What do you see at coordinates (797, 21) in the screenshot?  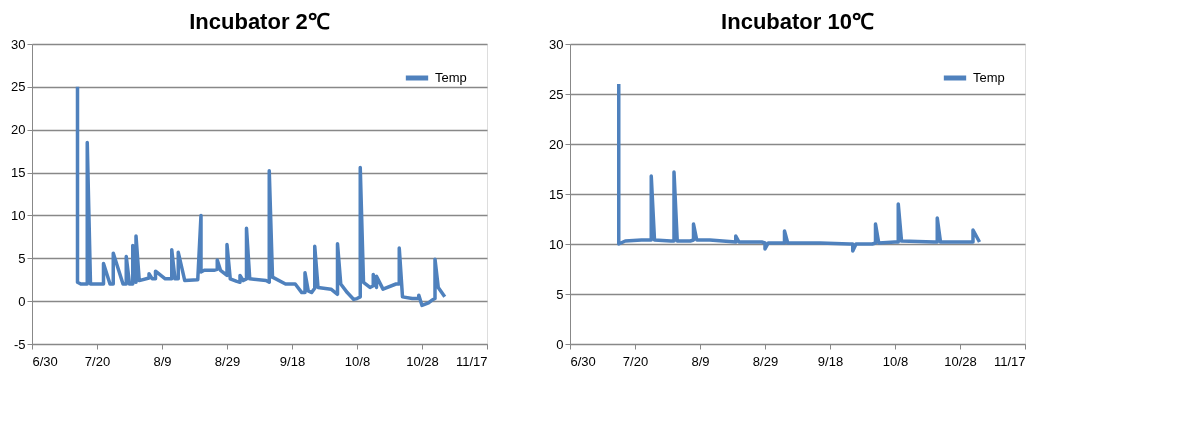 I see `chart-title: Incubator 10℃` at bounding box center [797, 21].